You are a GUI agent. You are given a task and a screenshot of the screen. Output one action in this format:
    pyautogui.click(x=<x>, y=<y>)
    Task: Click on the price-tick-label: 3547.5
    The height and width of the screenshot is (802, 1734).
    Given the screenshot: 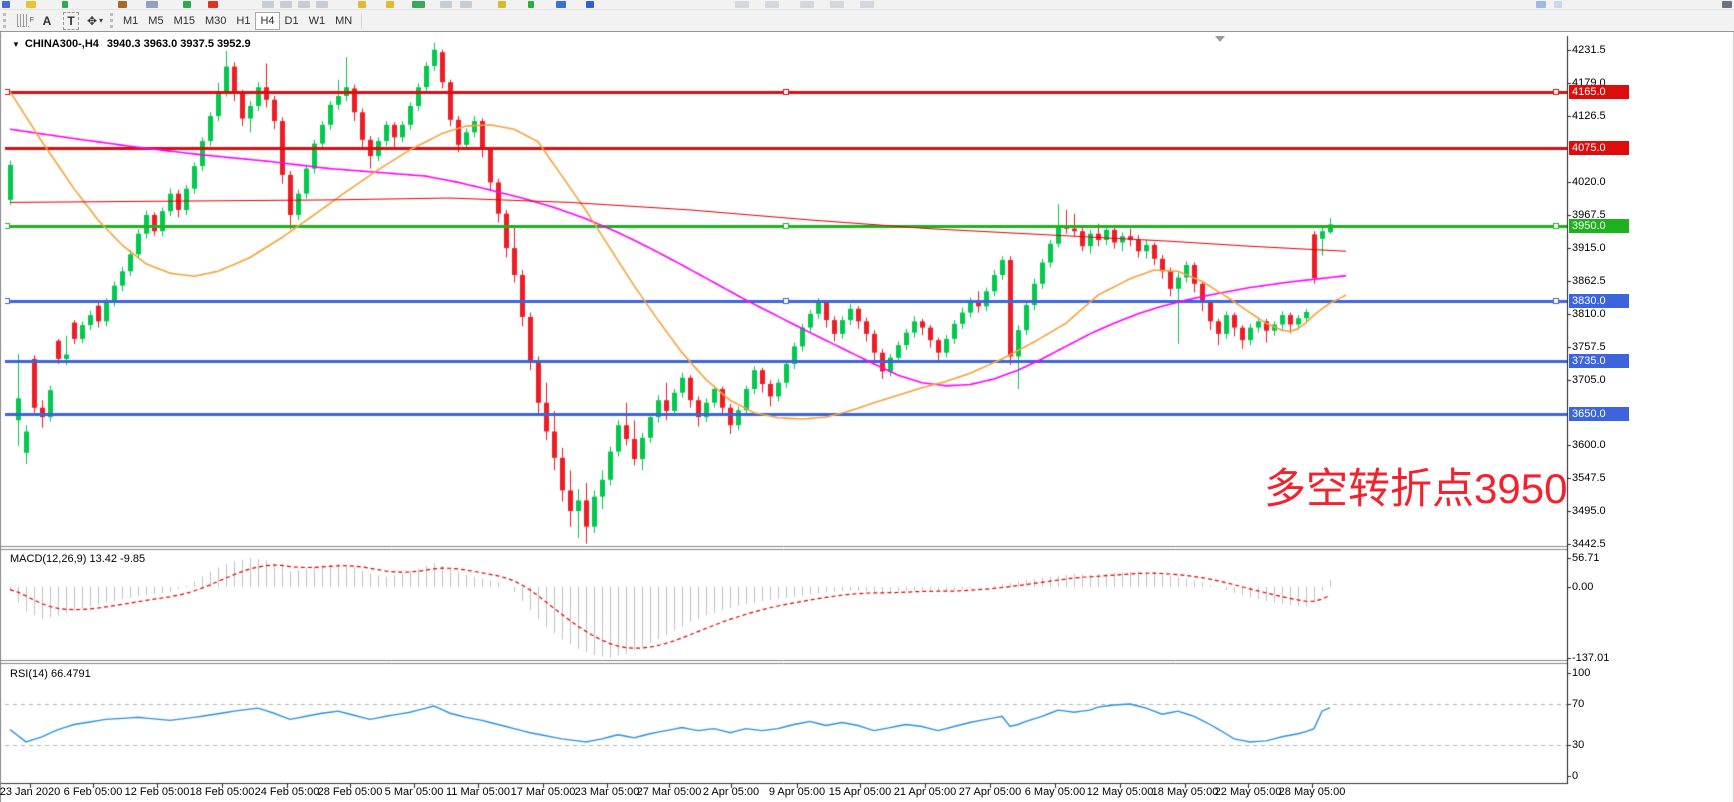 What is the action you would take?
    pyautogui.click(x=1589, y=478)
    